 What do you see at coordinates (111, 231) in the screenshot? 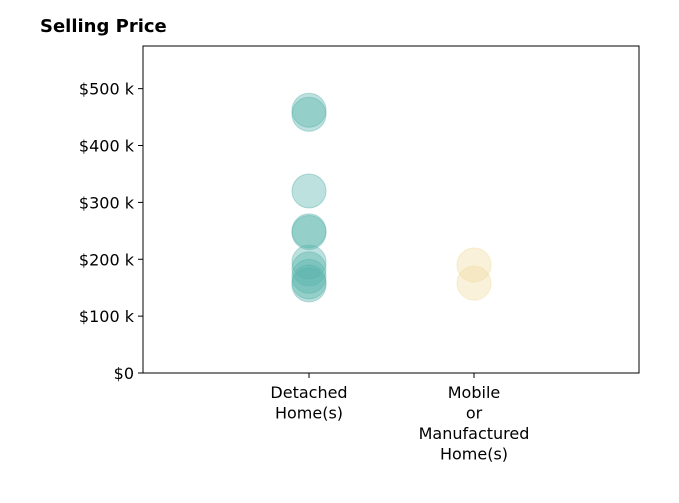
I see `y-axis: $0 $100 k $200 k $300 k $400 k $500 k` at bounding box center [111, 231].